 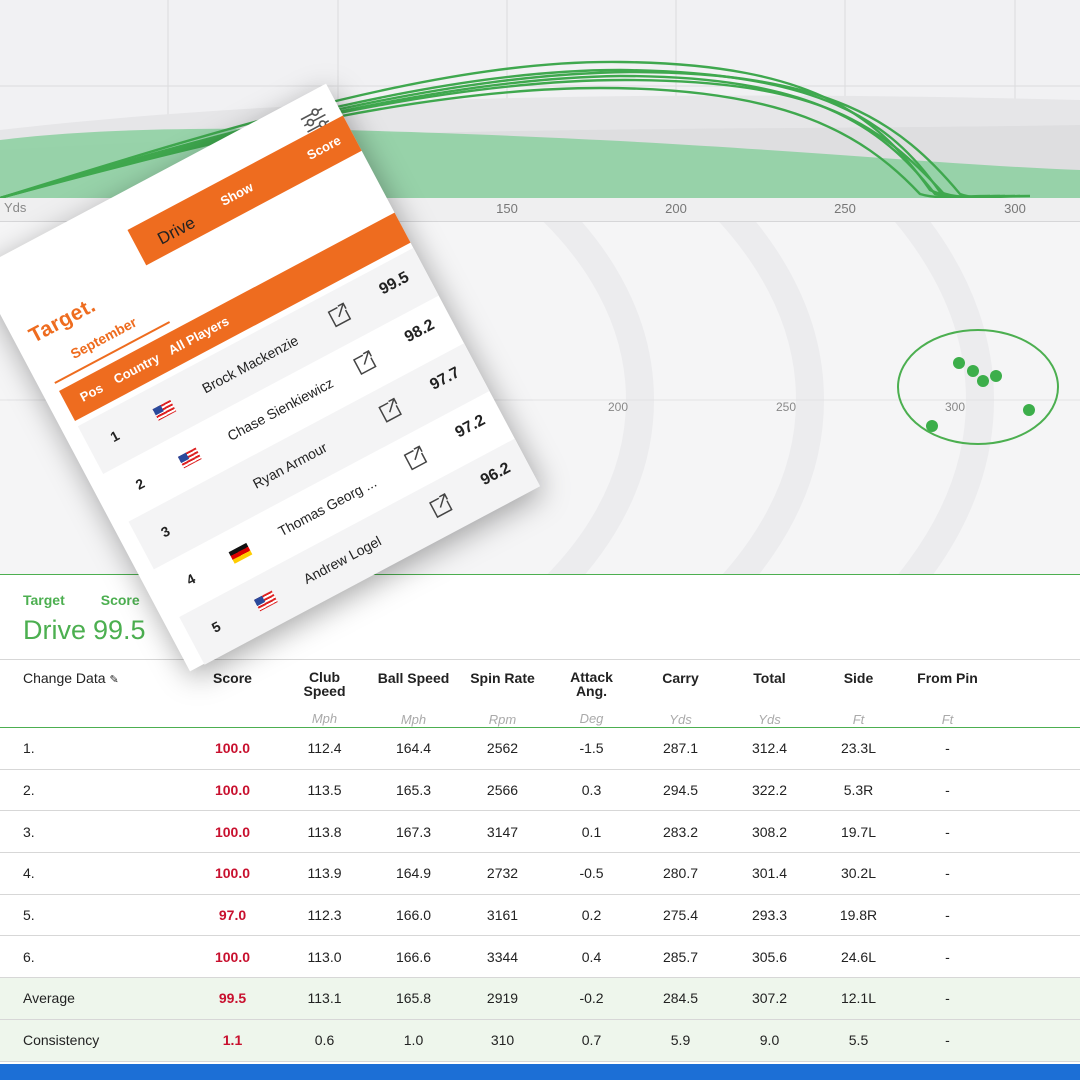 What do you see at coordinates (591, 718) in the screenshot?
I see `column-unit: Deg` at bounding box center [591, 718].